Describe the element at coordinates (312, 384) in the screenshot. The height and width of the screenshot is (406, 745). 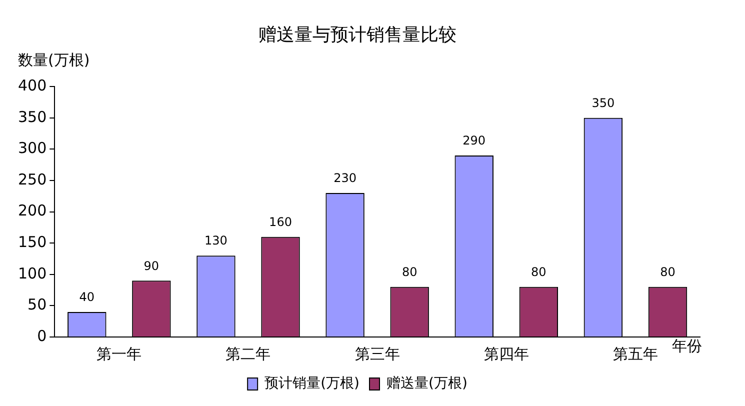
I see `legend-label: 预计销量(万根)` at that location.